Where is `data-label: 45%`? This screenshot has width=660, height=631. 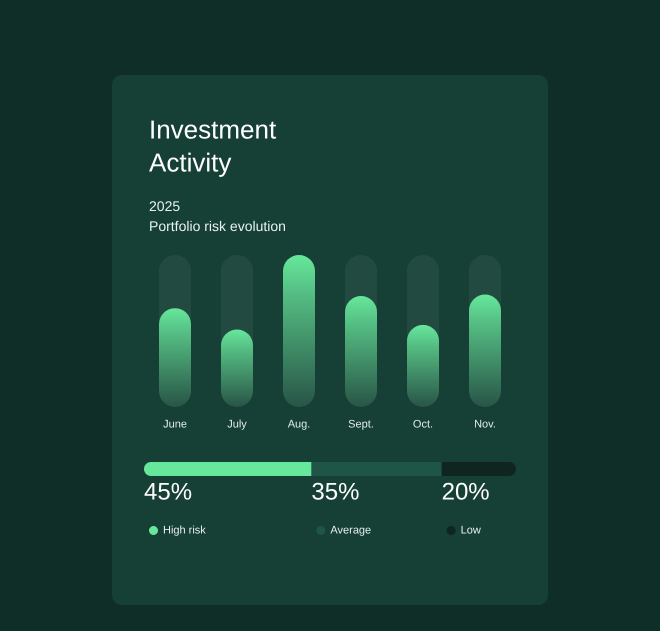
data-label: 45% is located at coordinates (168, 492).